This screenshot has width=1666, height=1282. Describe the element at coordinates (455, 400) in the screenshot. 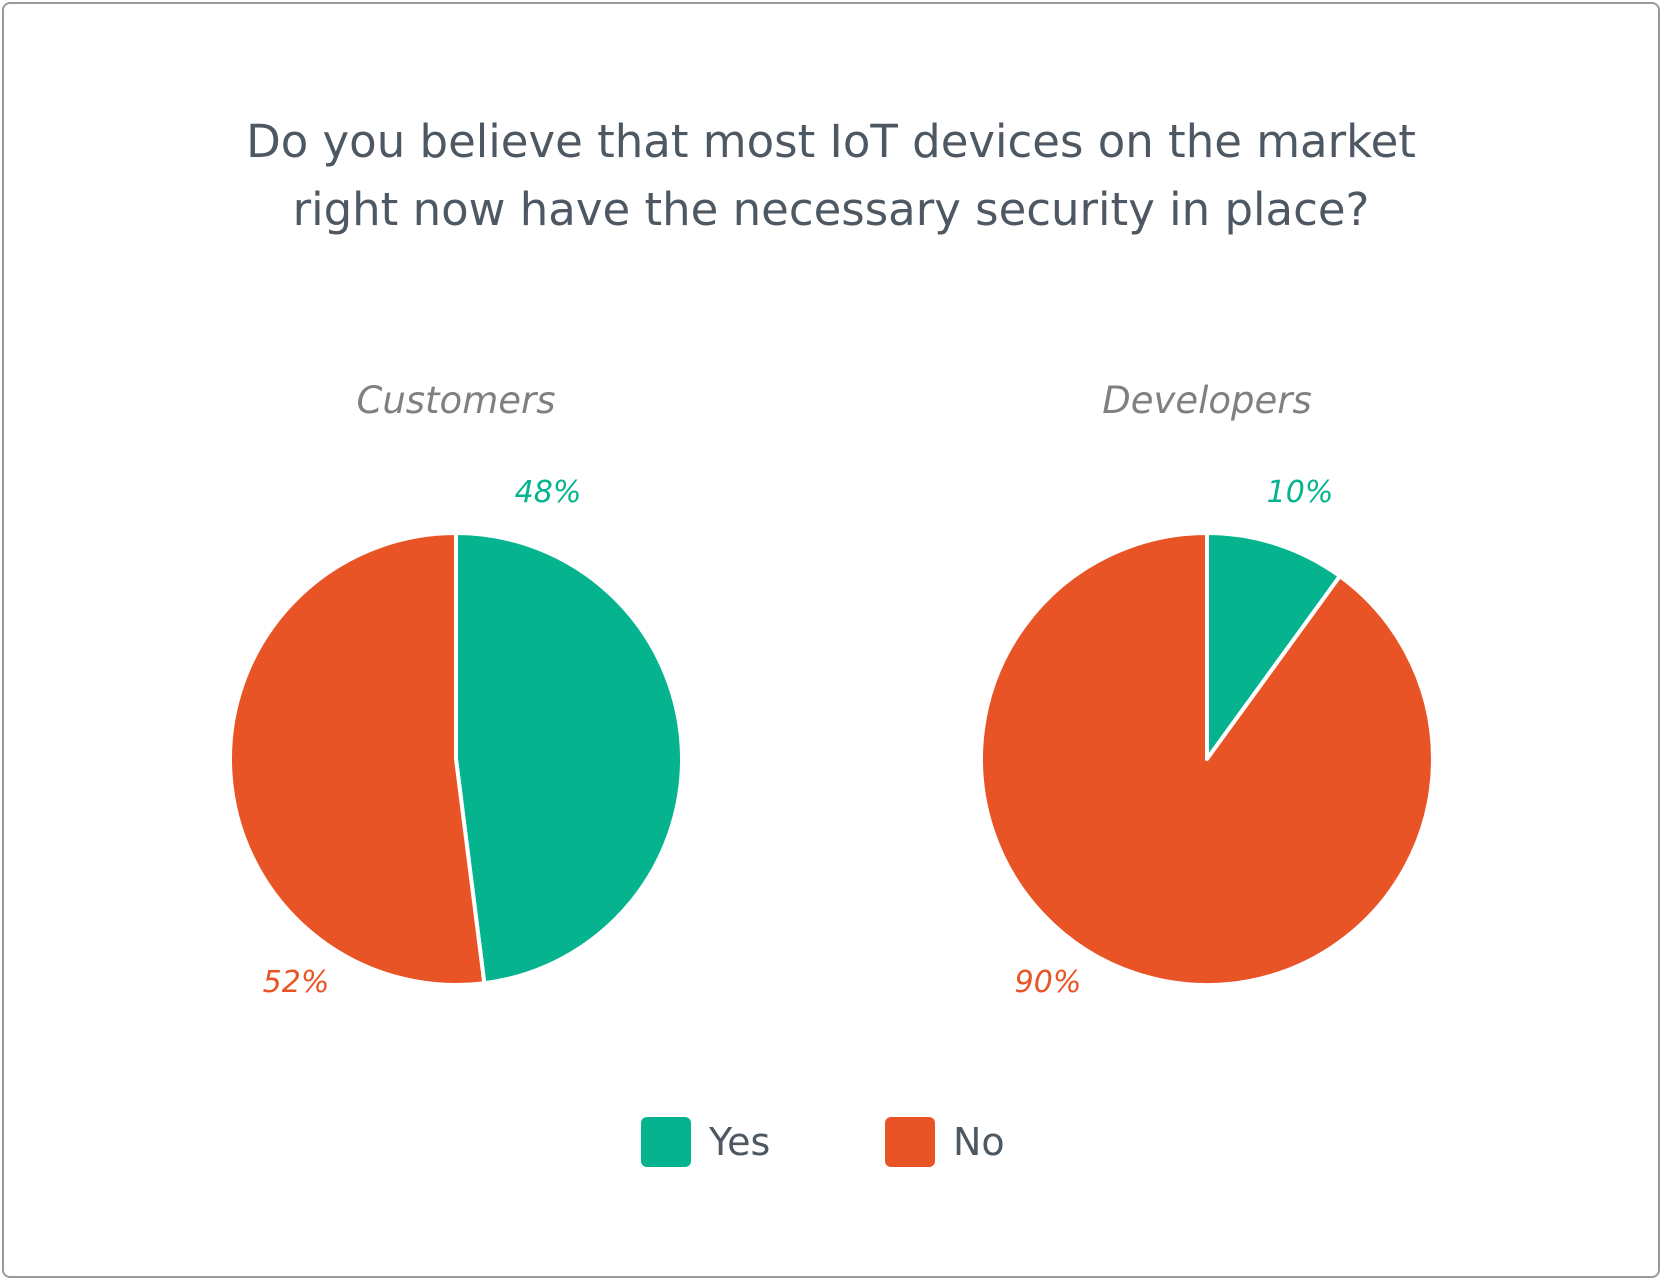

I see `pie-title-customers: Customers` at that location.